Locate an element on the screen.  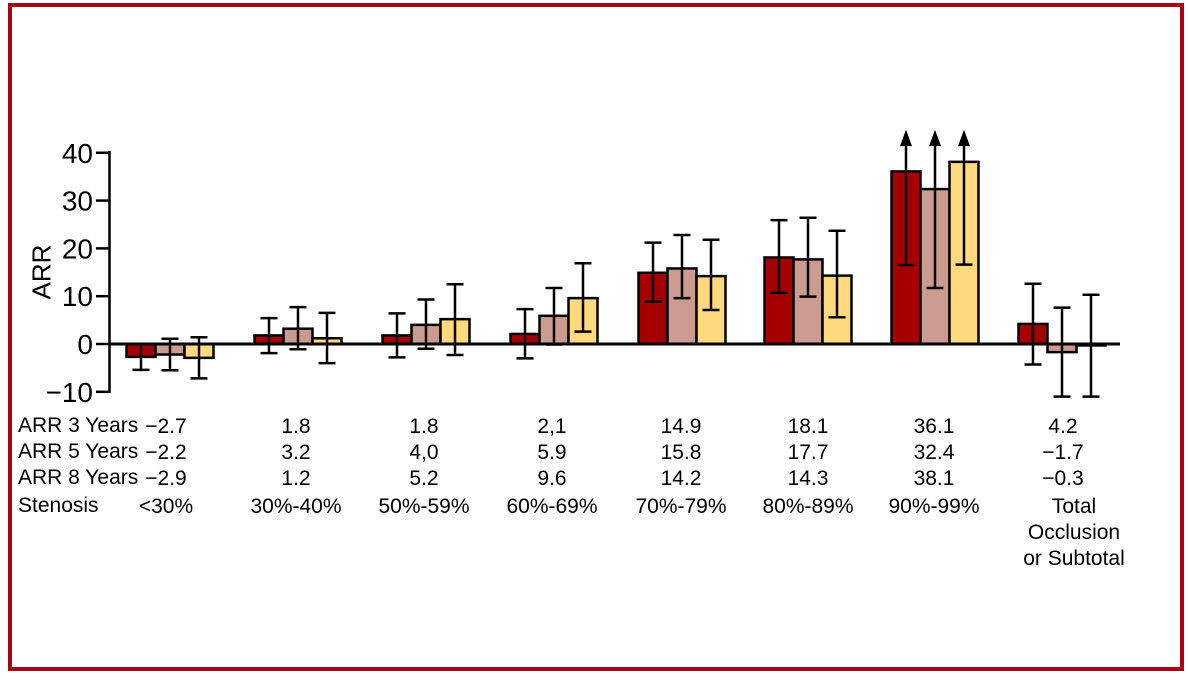
table-cell: 4,0 is located at coordinates (424, 452).